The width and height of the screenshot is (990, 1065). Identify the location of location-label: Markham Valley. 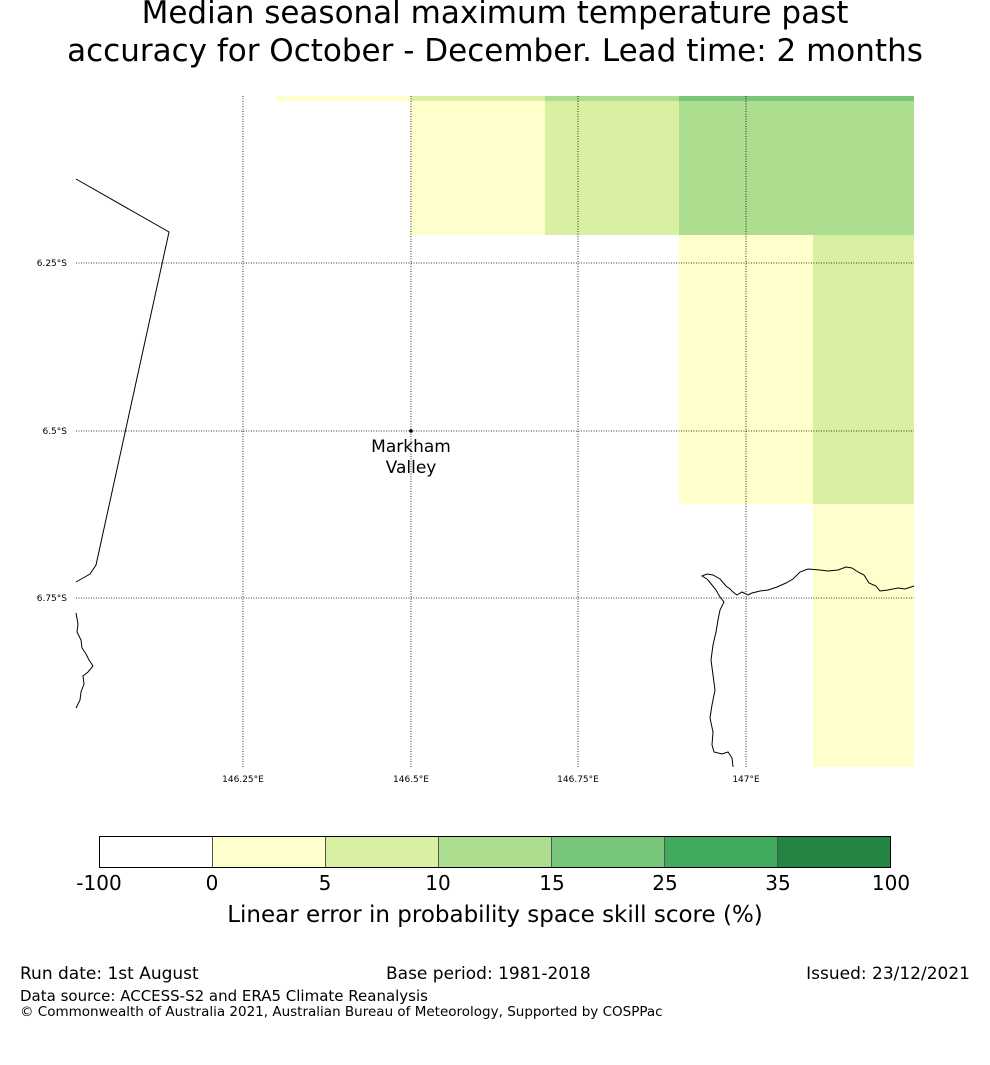
(411, 457).